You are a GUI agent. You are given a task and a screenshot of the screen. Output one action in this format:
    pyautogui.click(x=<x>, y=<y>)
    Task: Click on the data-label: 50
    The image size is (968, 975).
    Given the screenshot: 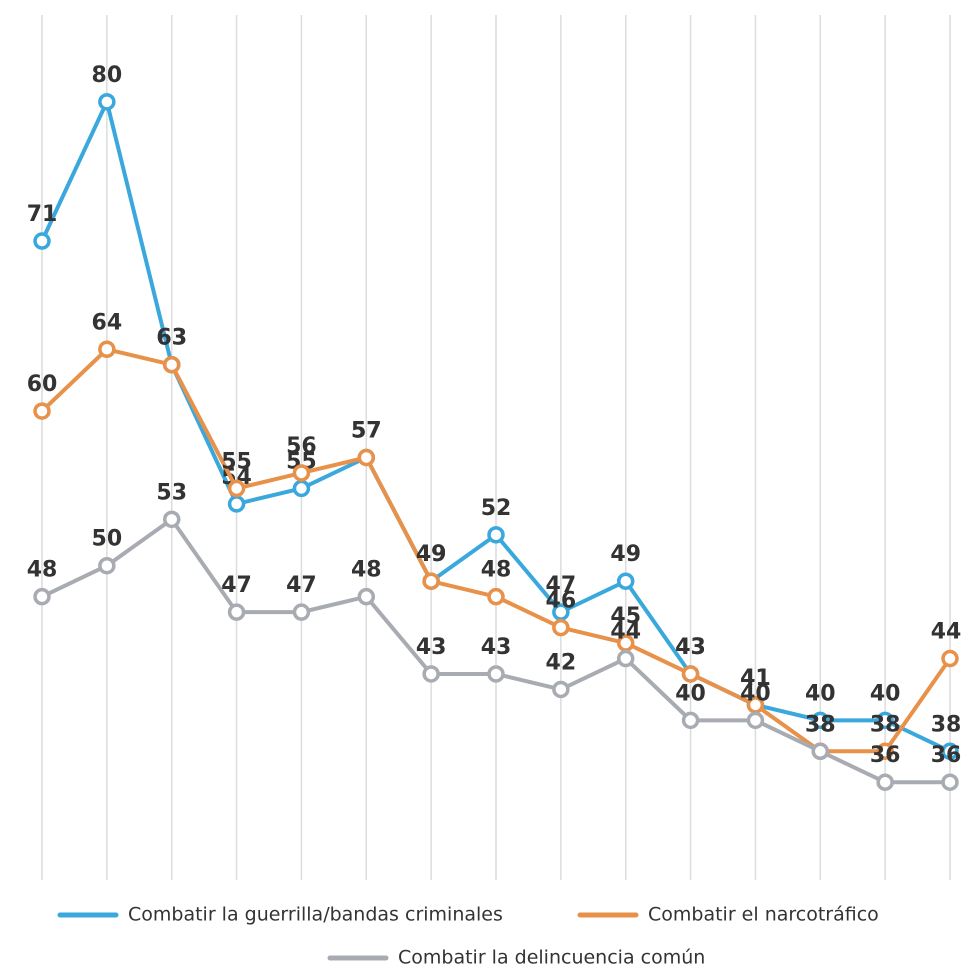 What is the action you would take?
    pyautogui.click(x=107, y=539)
    